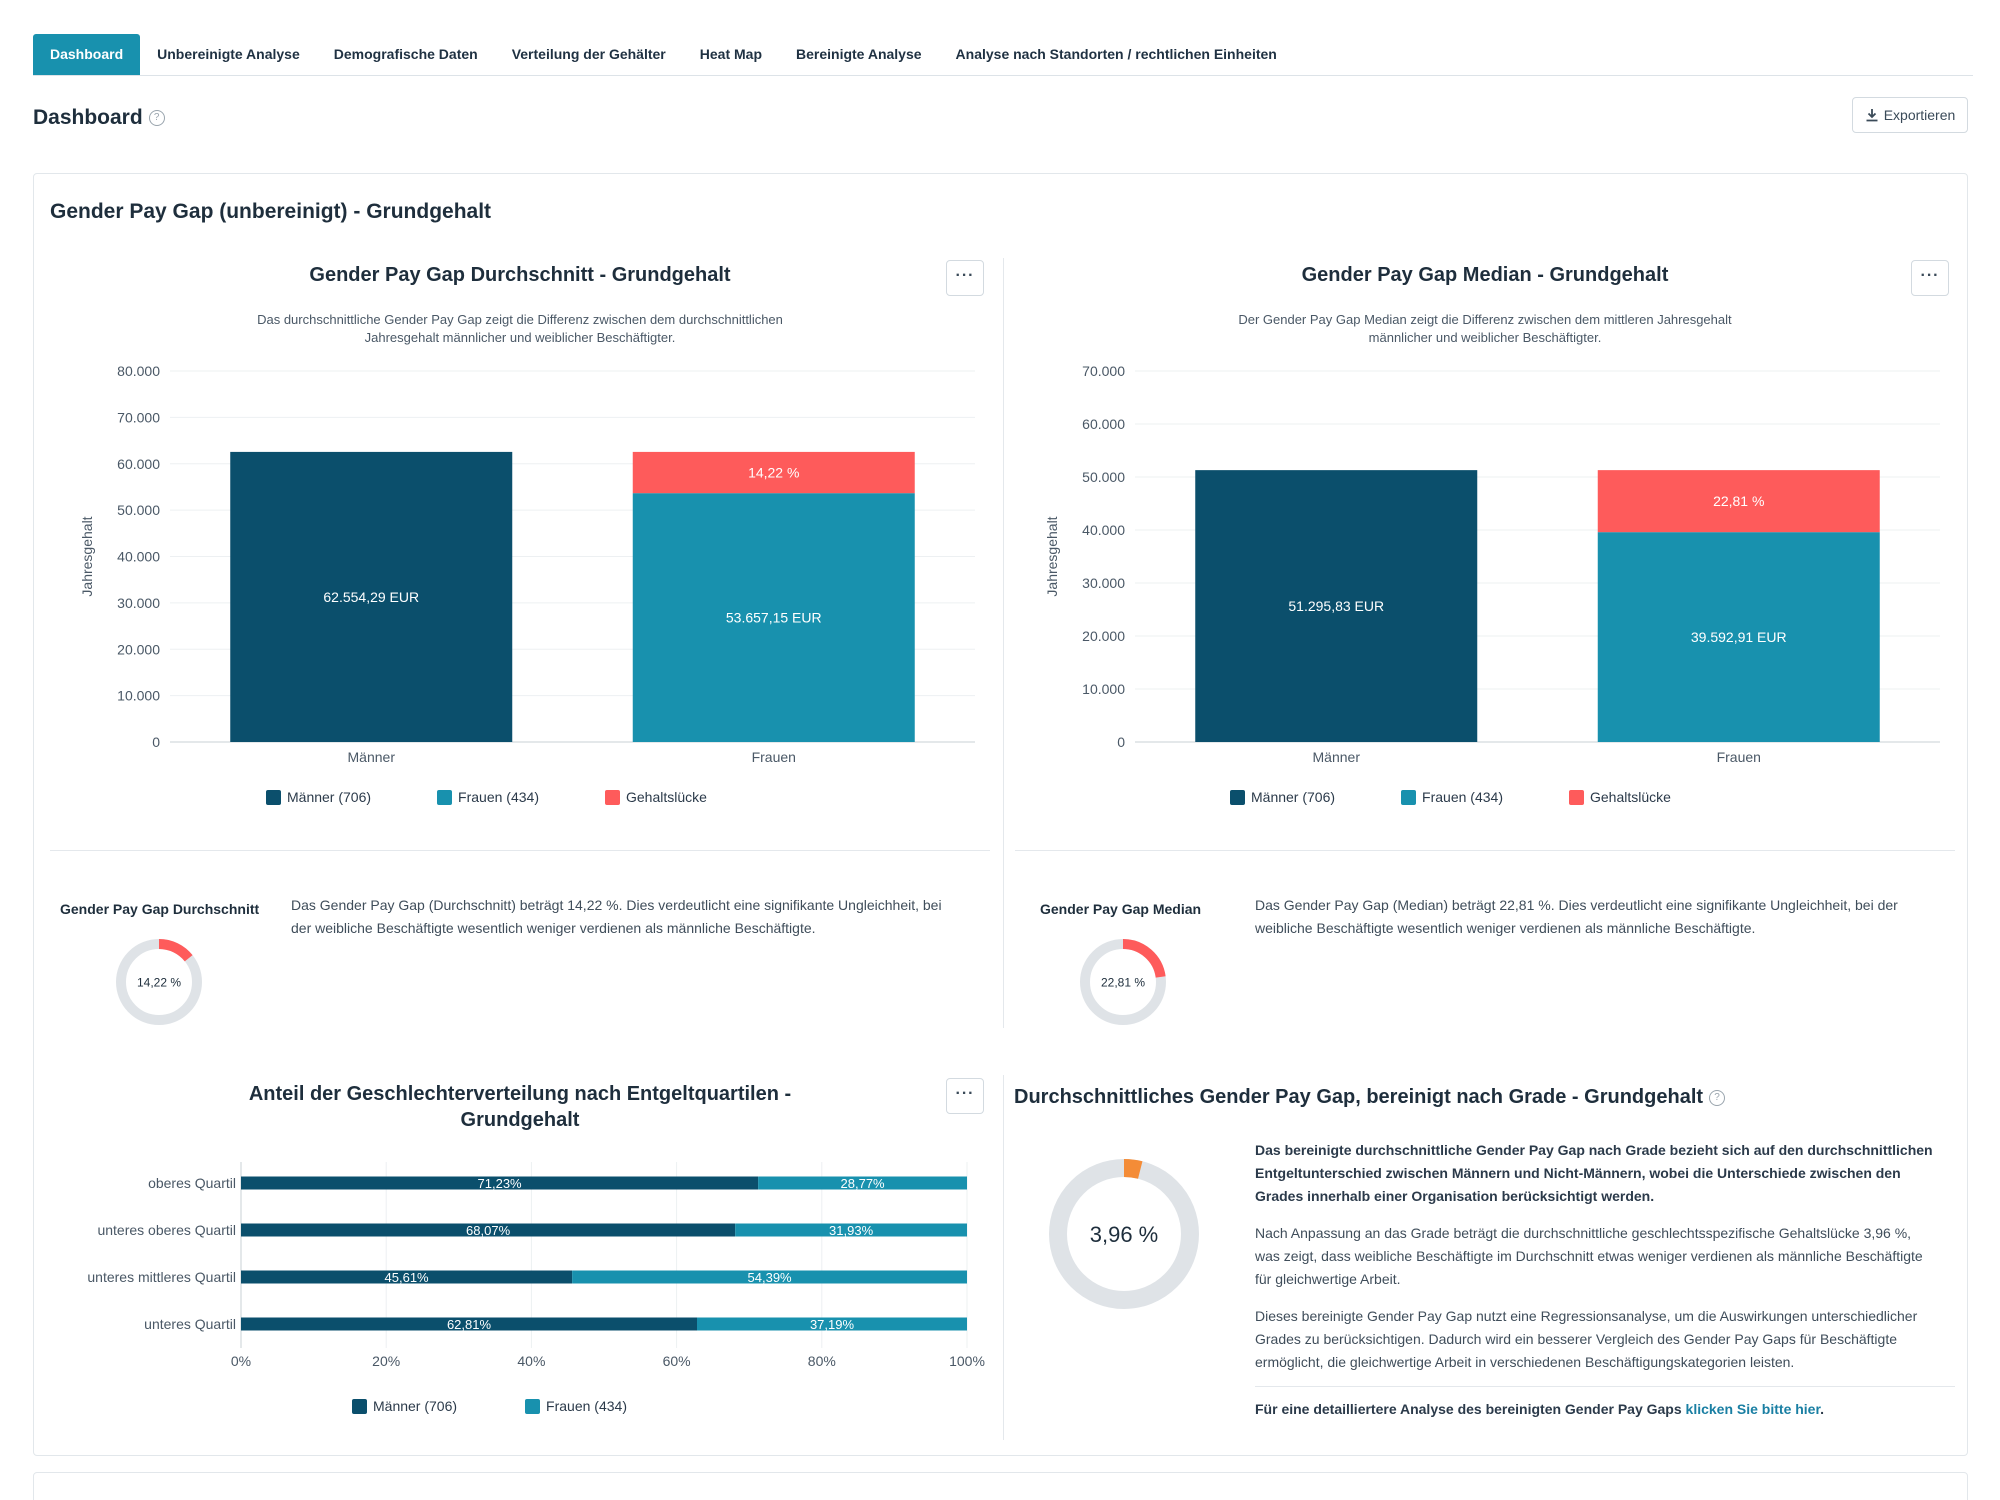 The width and height of the screenshot is (2000, 1500). What do you see at coordinates (1003, 643) in the screenshot?
I see `column-divider-top` at bounding box center [1003, 643].